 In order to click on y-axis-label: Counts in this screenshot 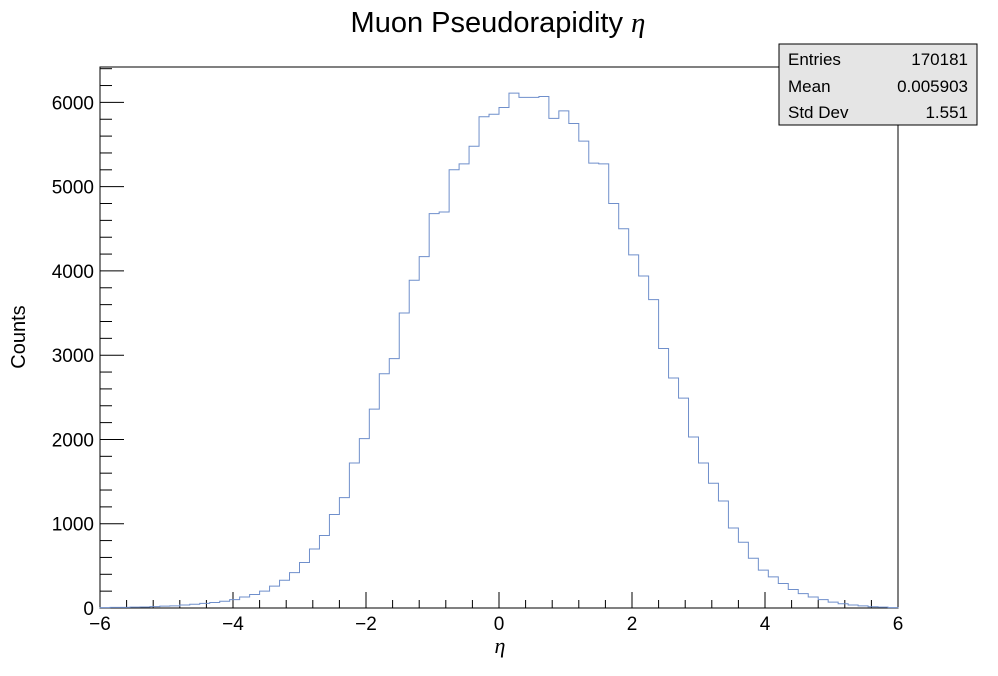, I will do `click(19, 336)`.